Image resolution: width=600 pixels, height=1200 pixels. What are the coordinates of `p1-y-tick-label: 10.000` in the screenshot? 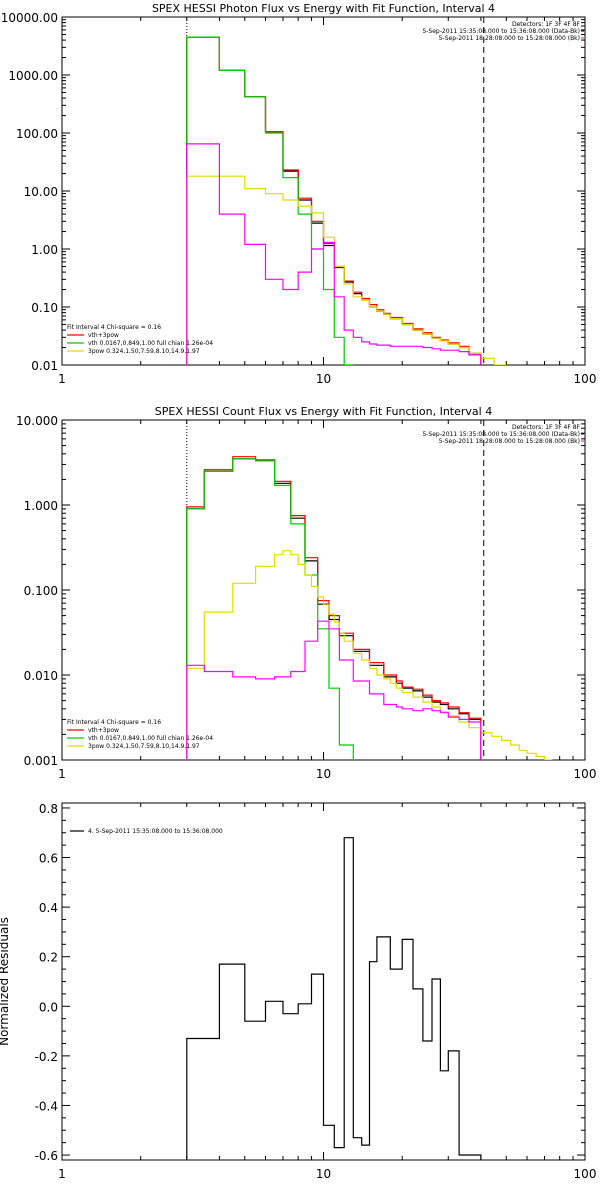 It's located at (37, 421).